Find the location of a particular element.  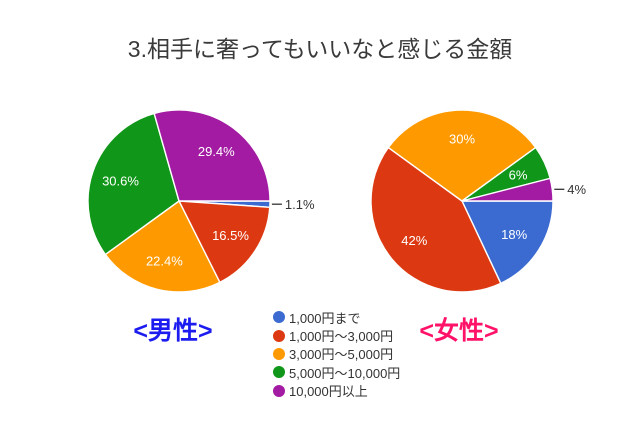

pie-female-label-0: 18% is located at coordinates (514, 234).